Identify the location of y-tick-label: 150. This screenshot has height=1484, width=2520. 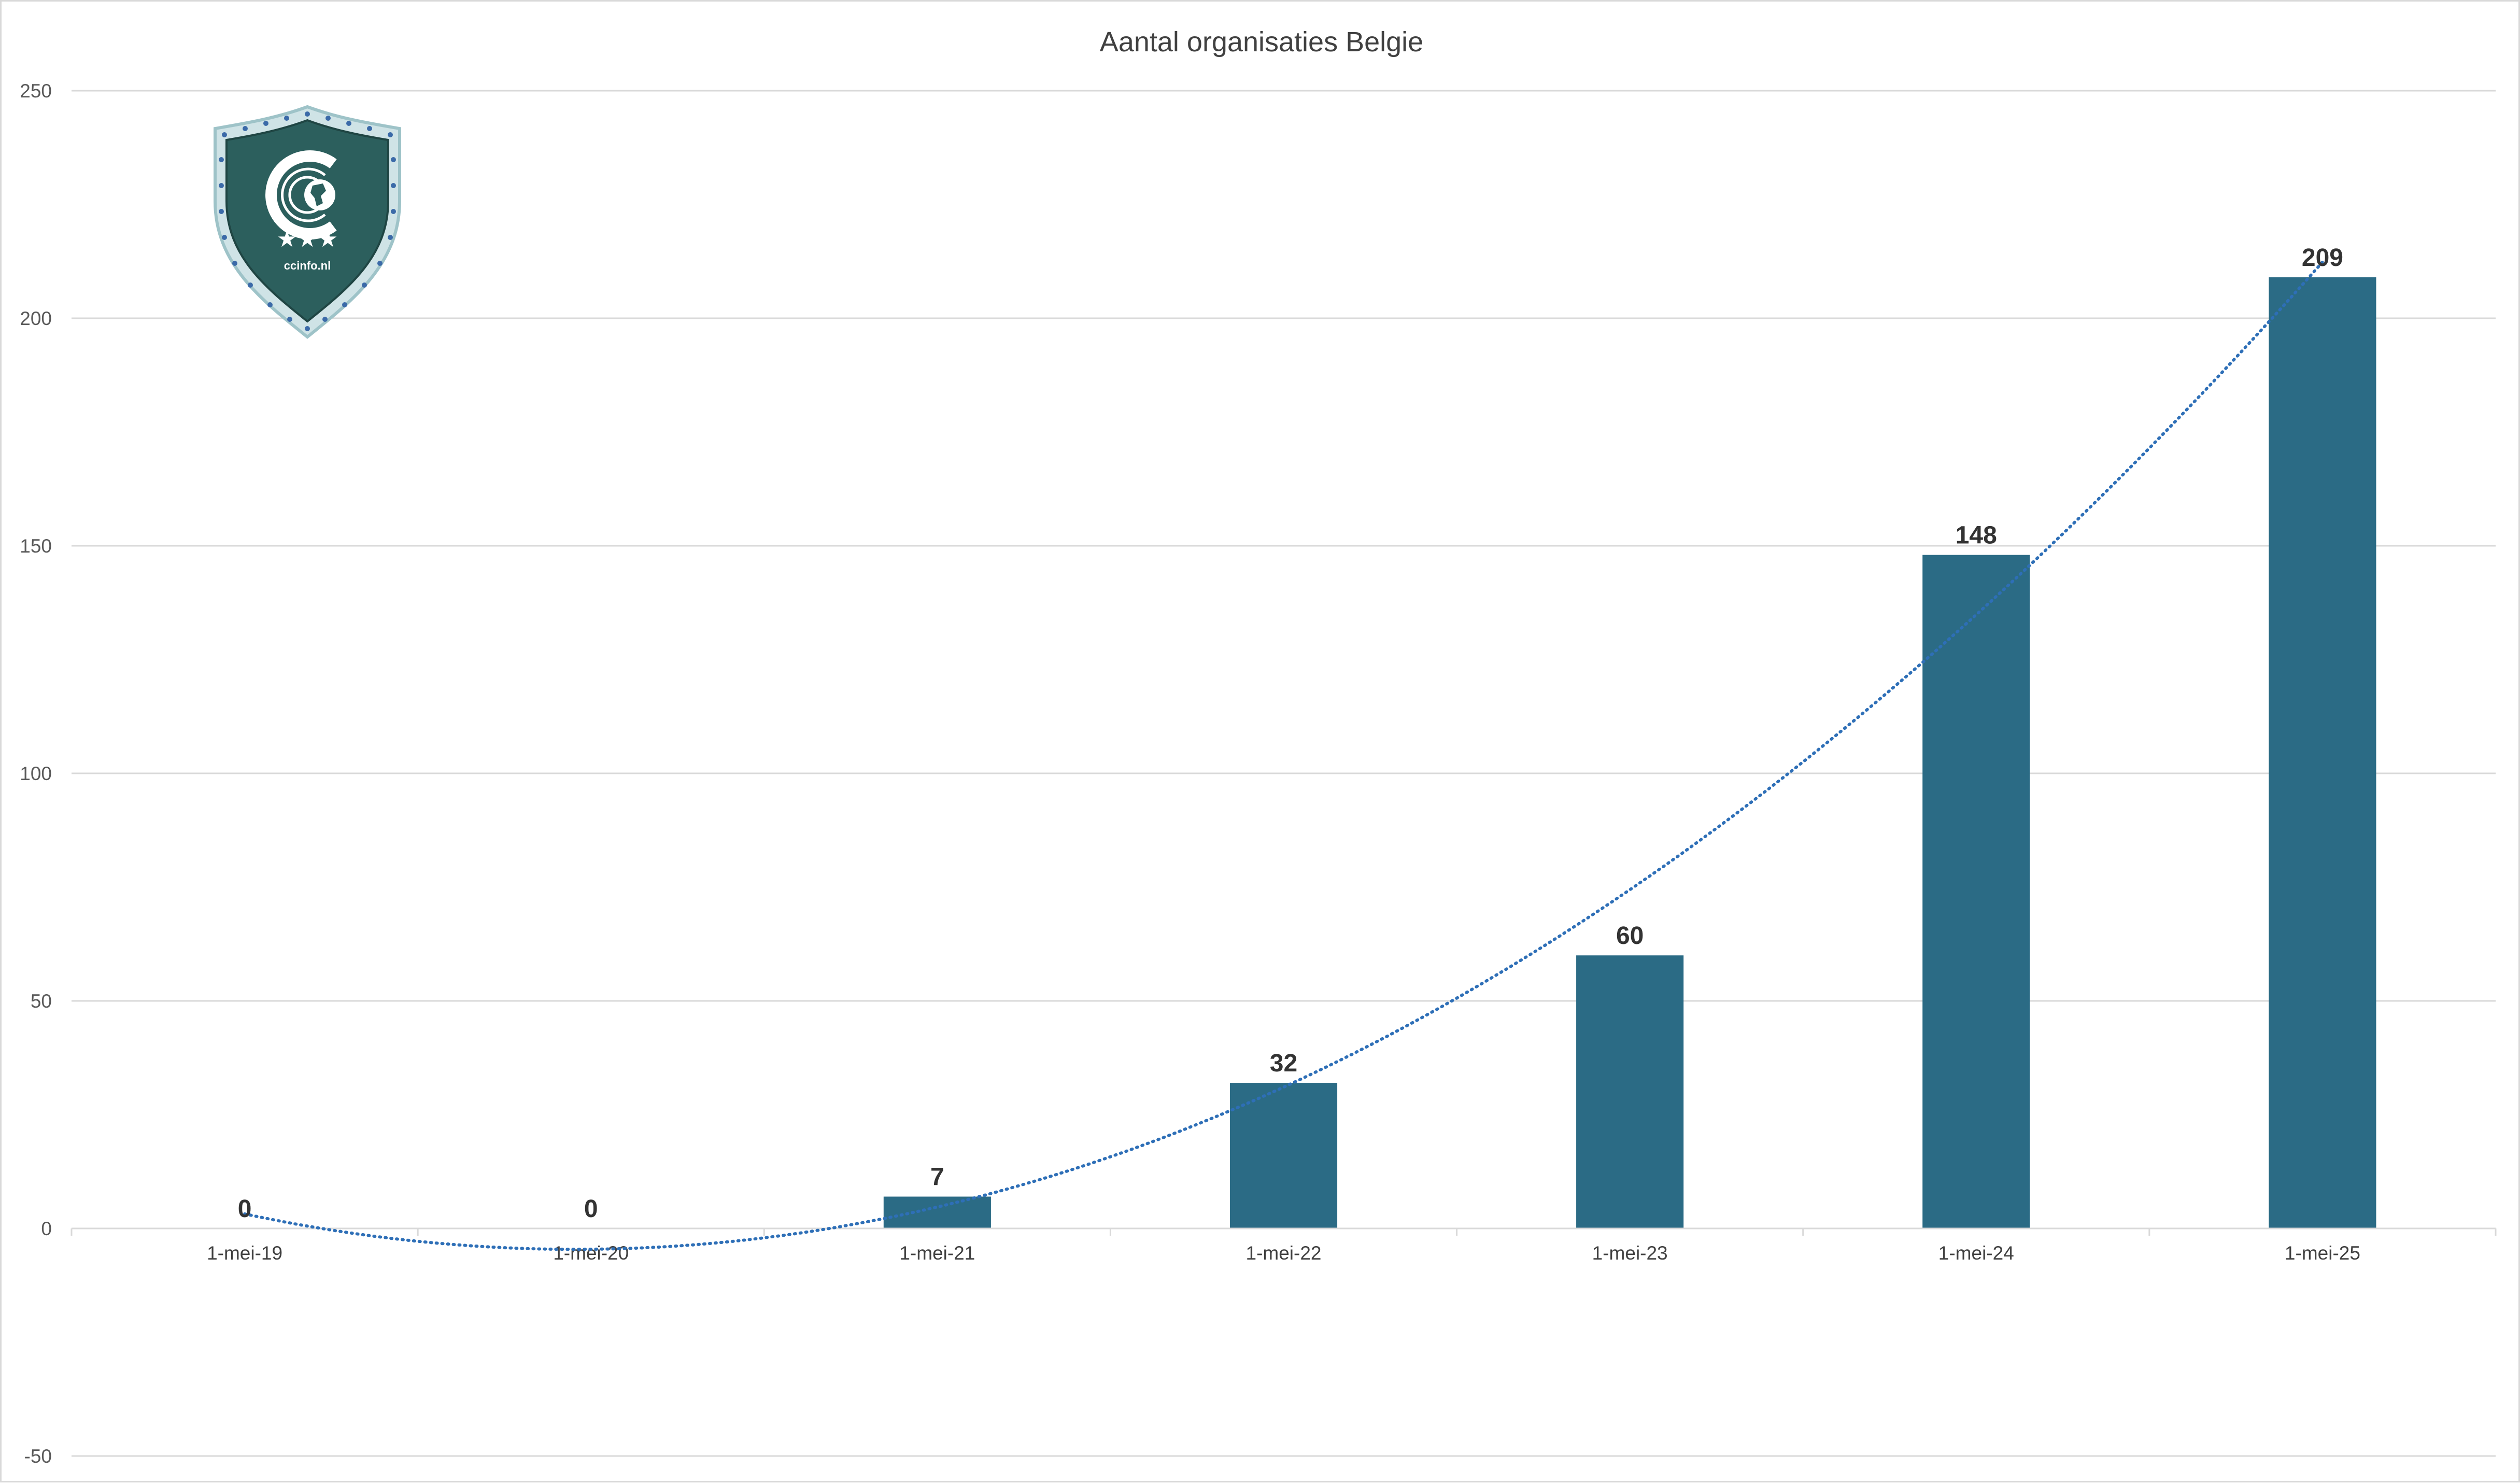
(36, 546).